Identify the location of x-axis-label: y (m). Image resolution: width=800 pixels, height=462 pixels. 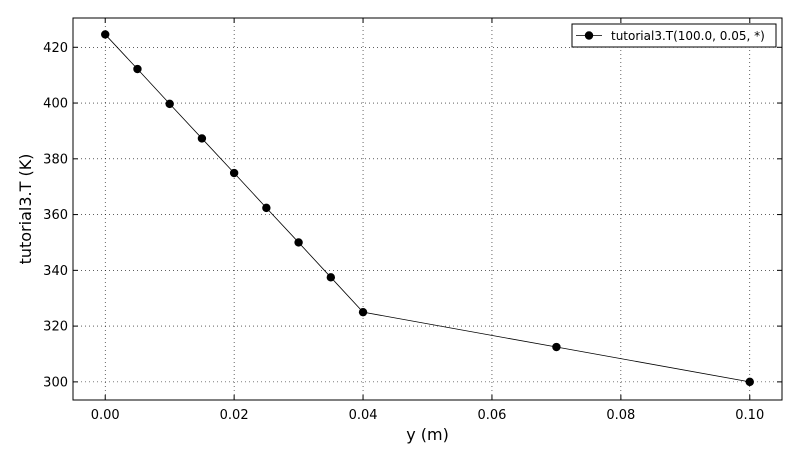
(427, 434).